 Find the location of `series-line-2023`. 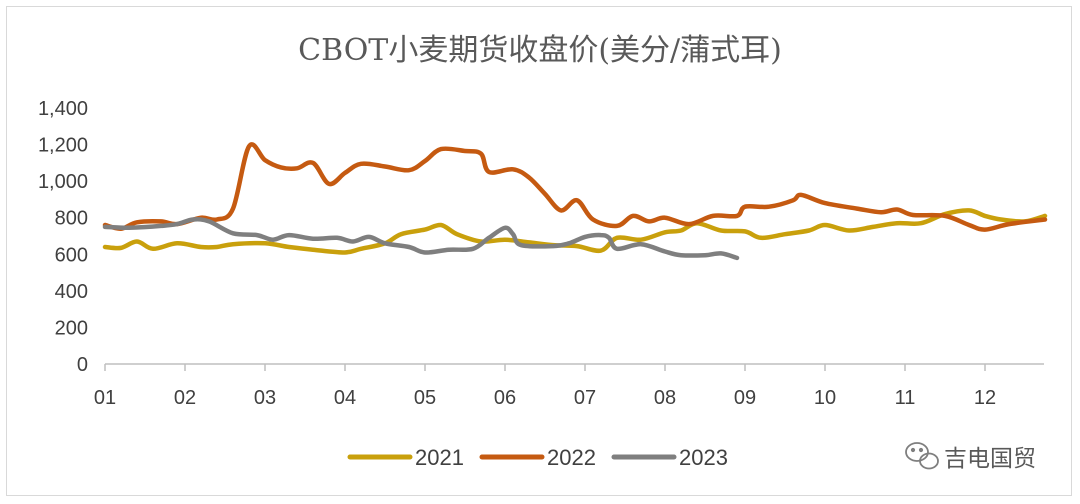

series-line-2023 is located at coordinates (421, 239).